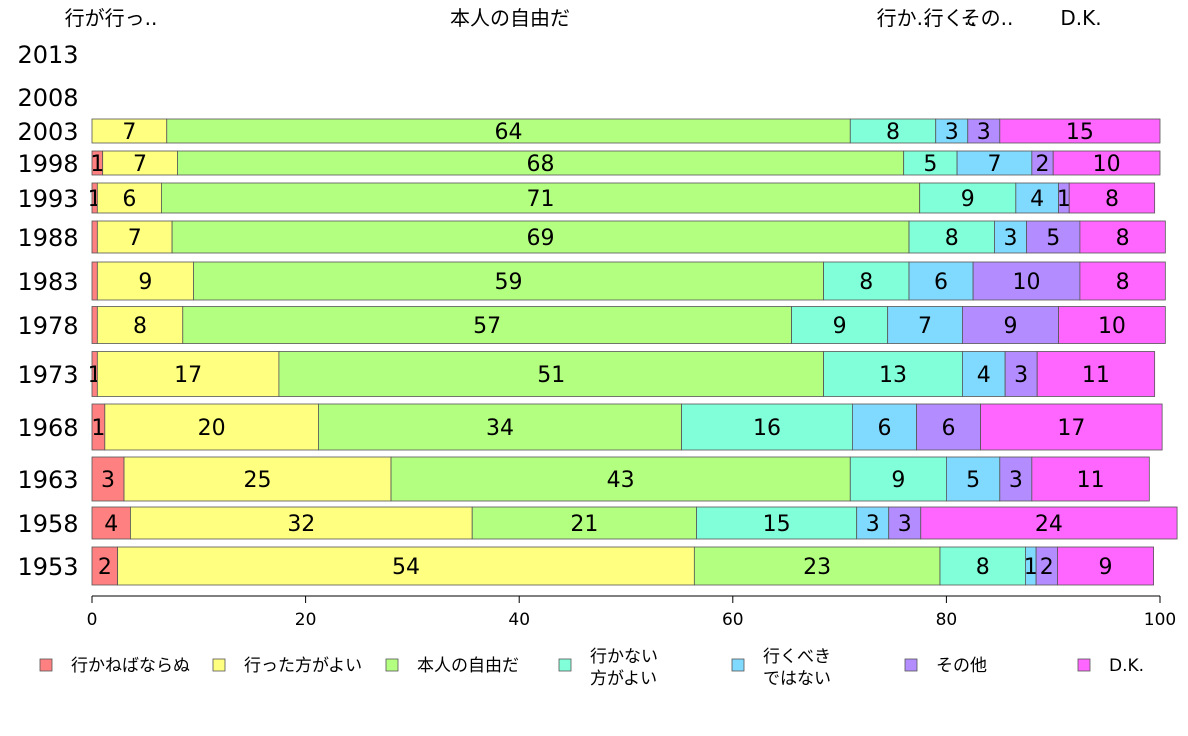  I want to click on legend-label: 方がよい, so click(623, 679).